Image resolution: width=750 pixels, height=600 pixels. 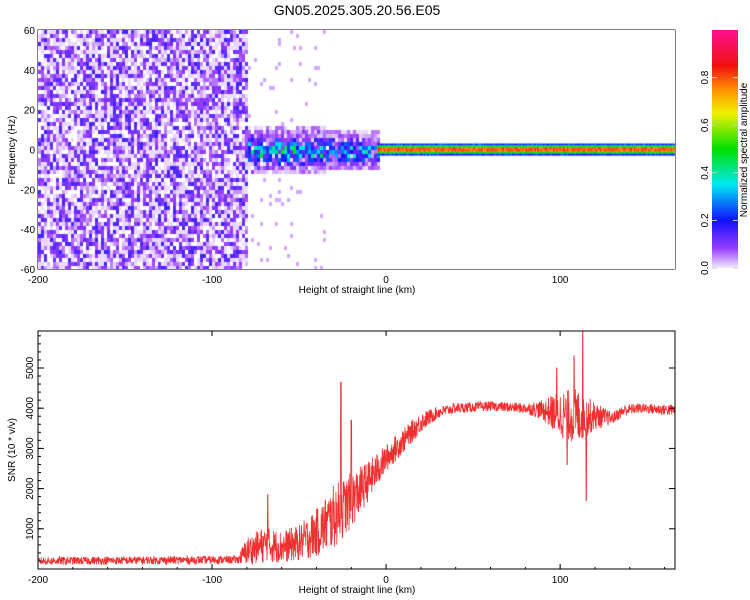 What do you see at coordinates (30, 111) in the screenshot?
I see `y-tick-label: 20` at bounding box center [30, 111].